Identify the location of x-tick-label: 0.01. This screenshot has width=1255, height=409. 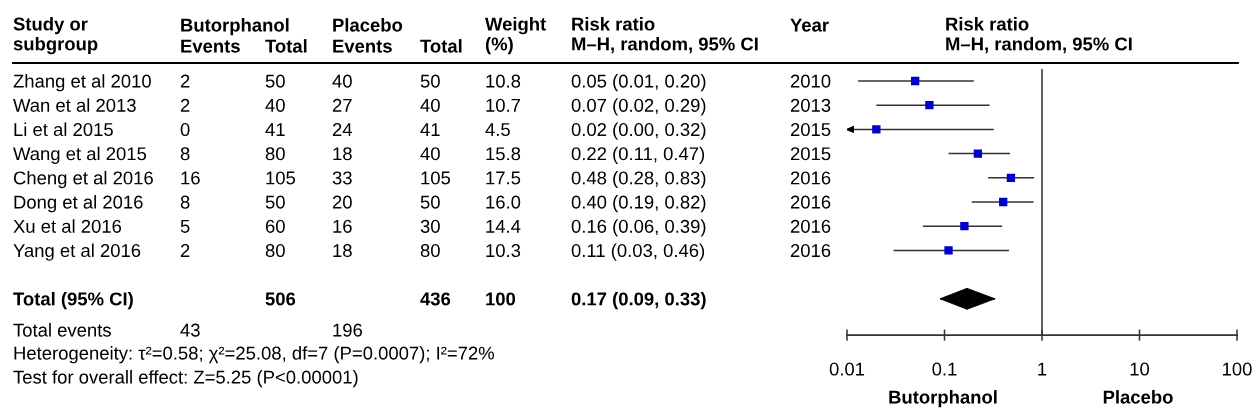
(847, 369).